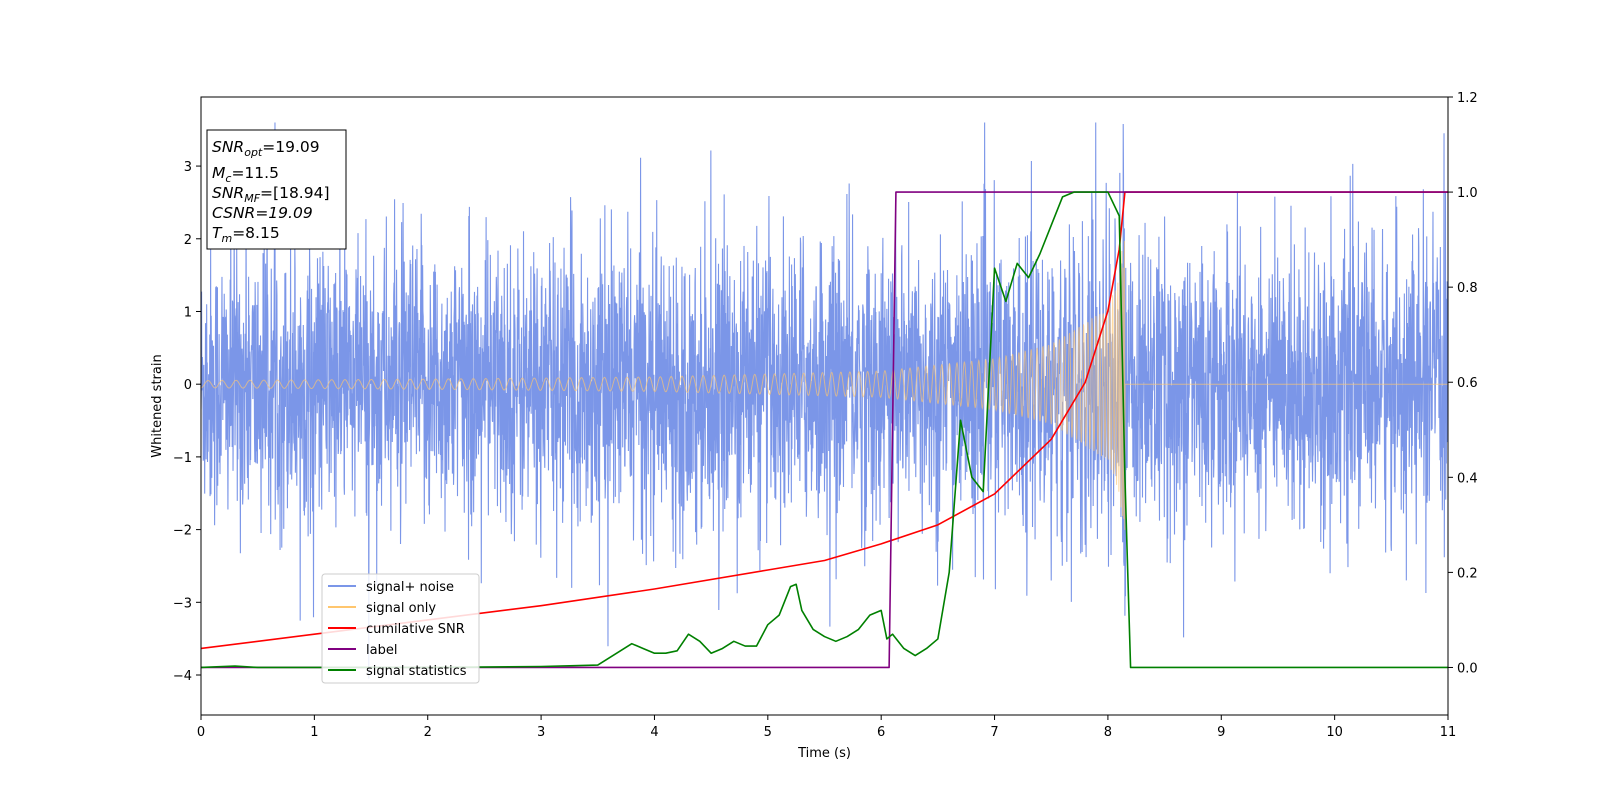 The width and height of the screenshot is (1600, 800). What do you see at coordinates (1467, 193) in the screenshot?
I see `y-right-tick-label: 1.0` at bounding box center [1467, 193].